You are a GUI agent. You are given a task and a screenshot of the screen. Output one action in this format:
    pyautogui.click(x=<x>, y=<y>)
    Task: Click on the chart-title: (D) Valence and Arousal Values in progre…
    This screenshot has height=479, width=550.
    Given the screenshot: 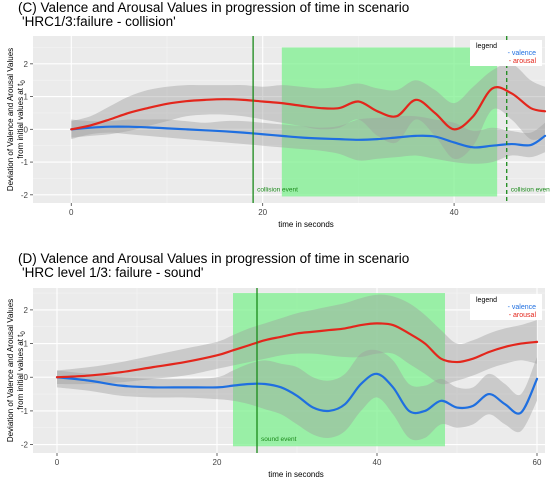 What is the action you would take?
    pyautogui.click(x=213, y=258)
    